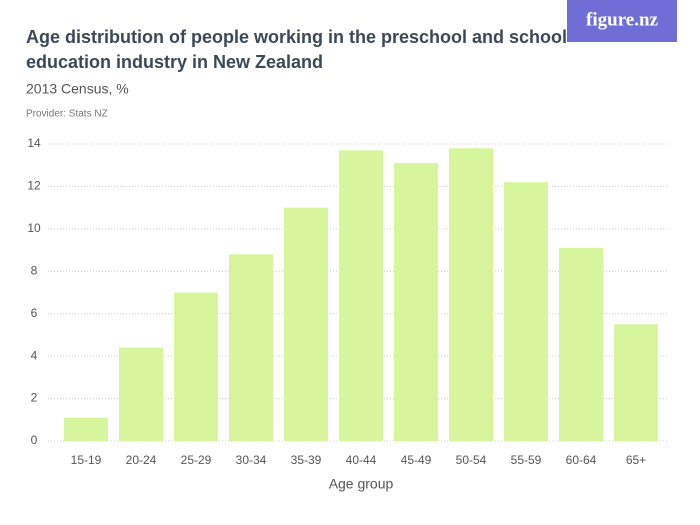 The height and width of the screenshot is (525, 700). I want to click on x-tick-label: 35-39, so click(306, 460).